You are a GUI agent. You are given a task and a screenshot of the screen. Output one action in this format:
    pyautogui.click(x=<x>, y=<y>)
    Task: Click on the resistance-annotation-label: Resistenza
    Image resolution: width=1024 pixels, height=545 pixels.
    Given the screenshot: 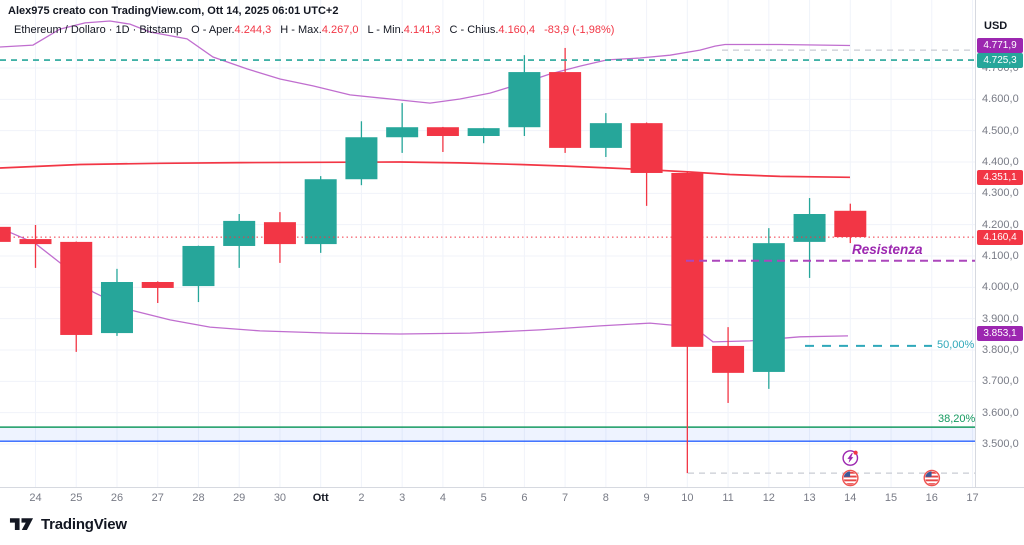 What is the action you would take?
    pyautogui.click(x=887, y=249)
    